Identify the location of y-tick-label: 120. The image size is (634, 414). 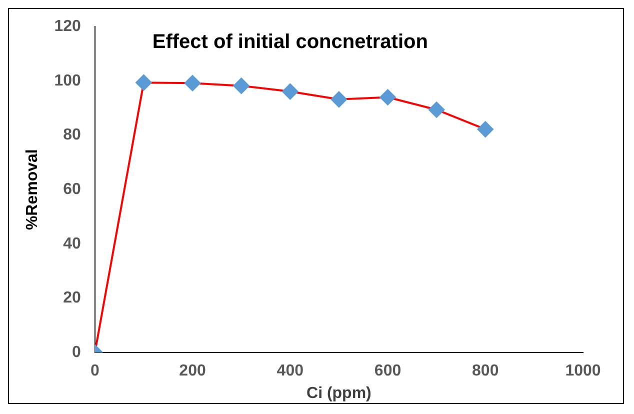
(67, 27).